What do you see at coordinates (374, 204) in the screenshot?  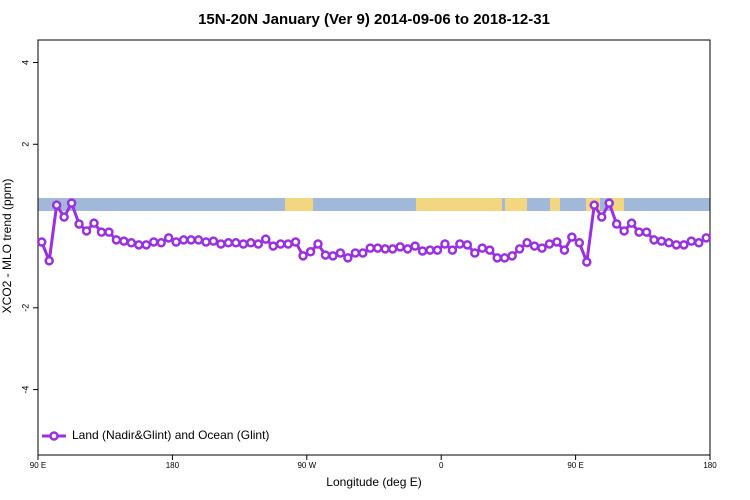 I see `map-strip` at bounding box center [374, 204].